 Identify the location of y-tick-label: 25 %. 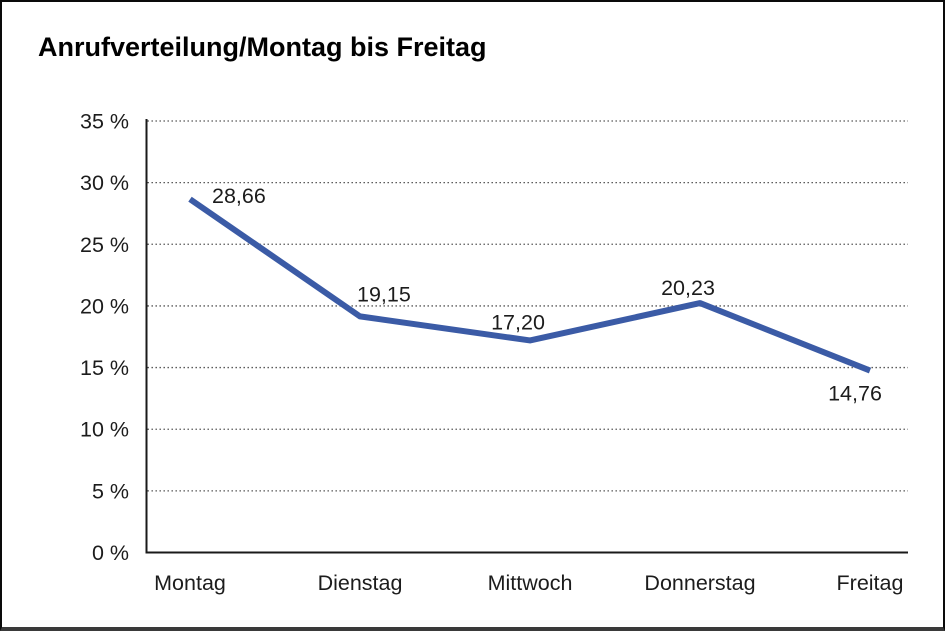
(104, 245).